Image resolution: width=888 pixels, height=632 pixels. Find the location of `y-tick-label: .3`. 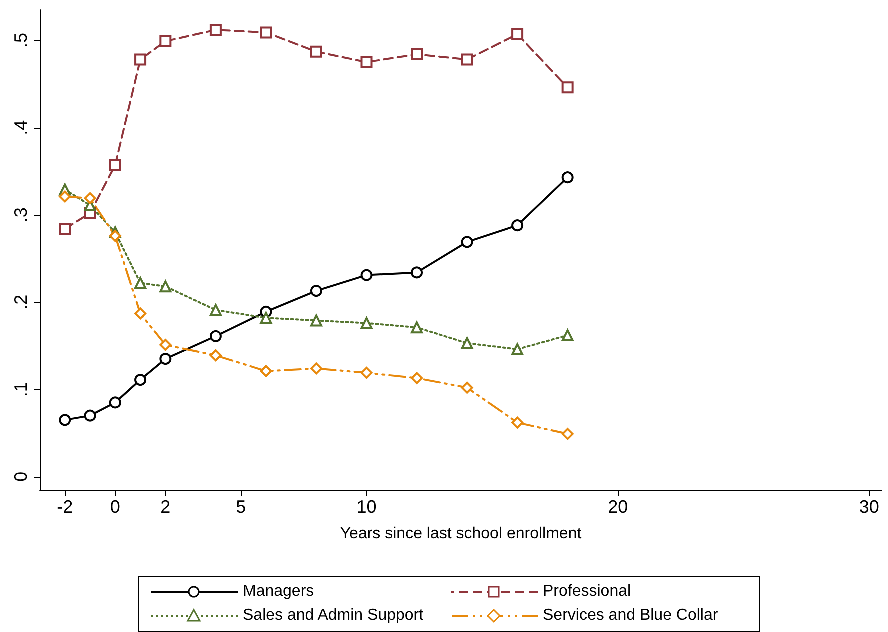

y-tick-label: .3 is located at coordinates (21, 215).